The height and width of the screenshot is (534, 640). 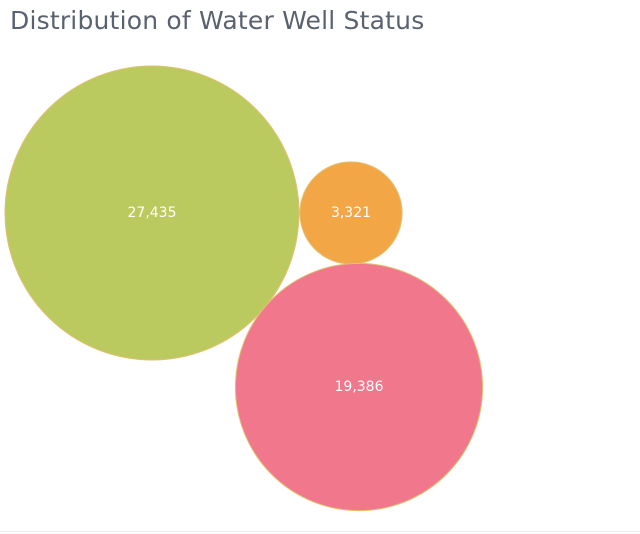 I want to click on bubble-value-label: 19,386, so click(x=359, y=387).